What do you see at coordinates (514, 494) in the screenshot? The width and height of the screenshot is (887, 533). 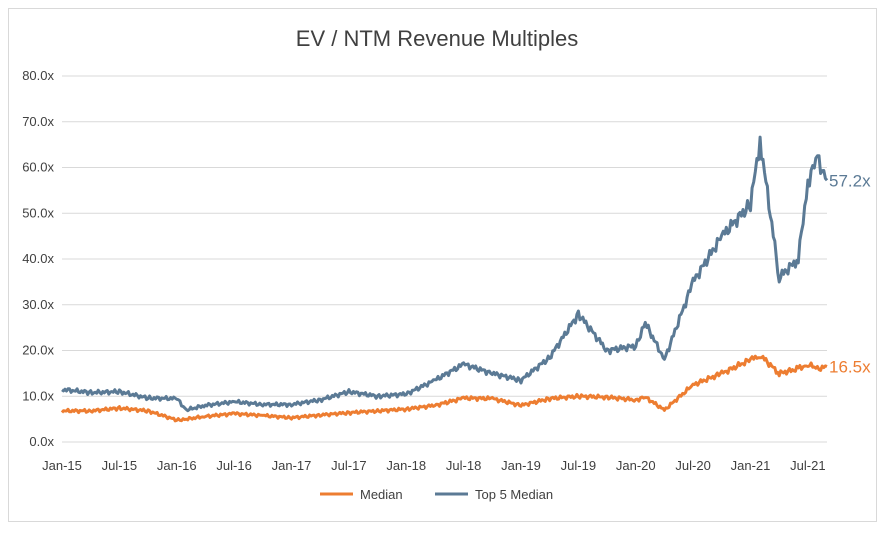 I see `legend-label: Top 5 Median` at bounding box center [514, 494].